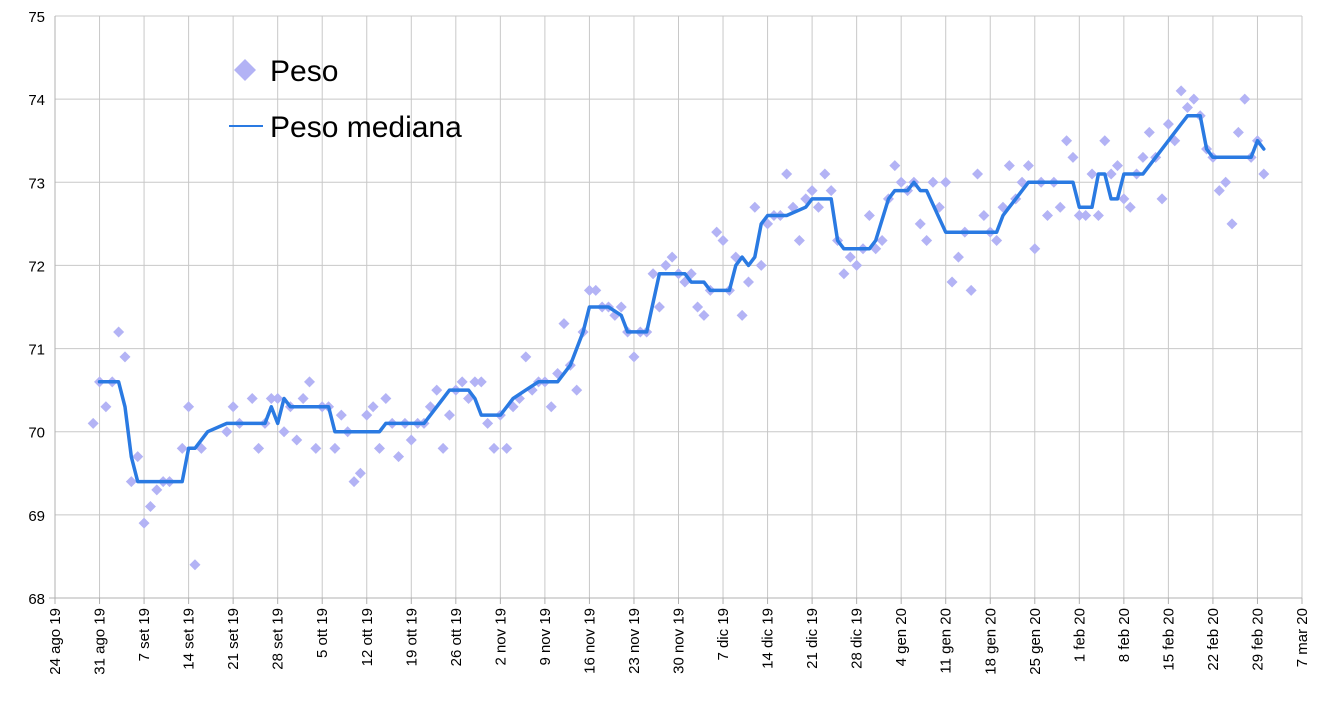  What do you see at coordinates (634, 641) in the screenshot?
I see `x-tick-label-13: 23 nov 19` at bounding box center [634, 641].